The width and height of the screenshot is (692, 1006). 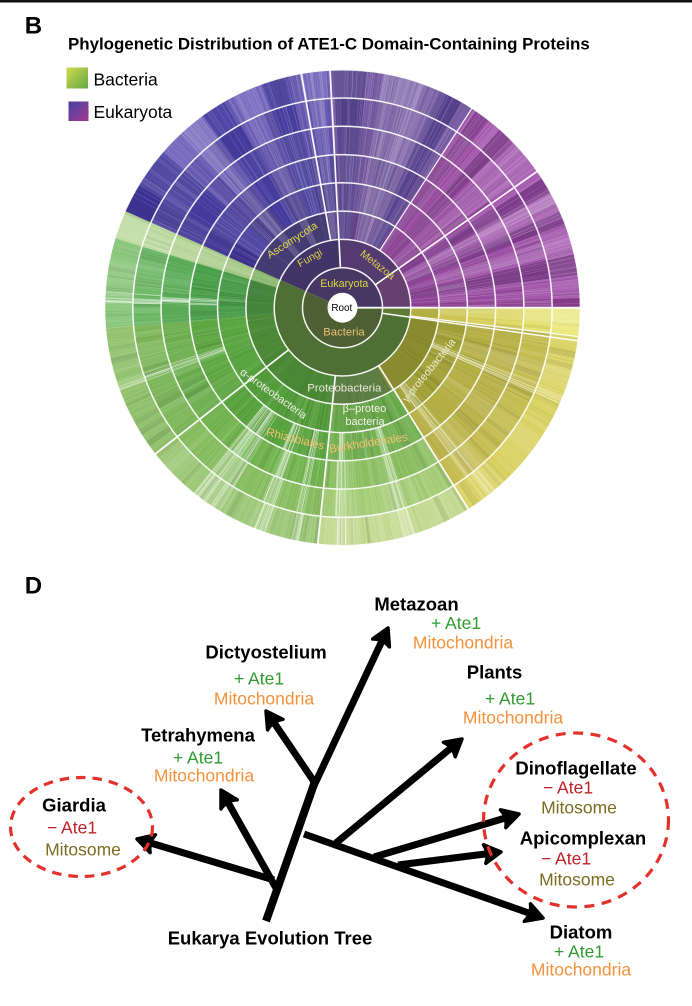 I want to click on svg-text: Dictyostelium, so click(x=265, y=652).